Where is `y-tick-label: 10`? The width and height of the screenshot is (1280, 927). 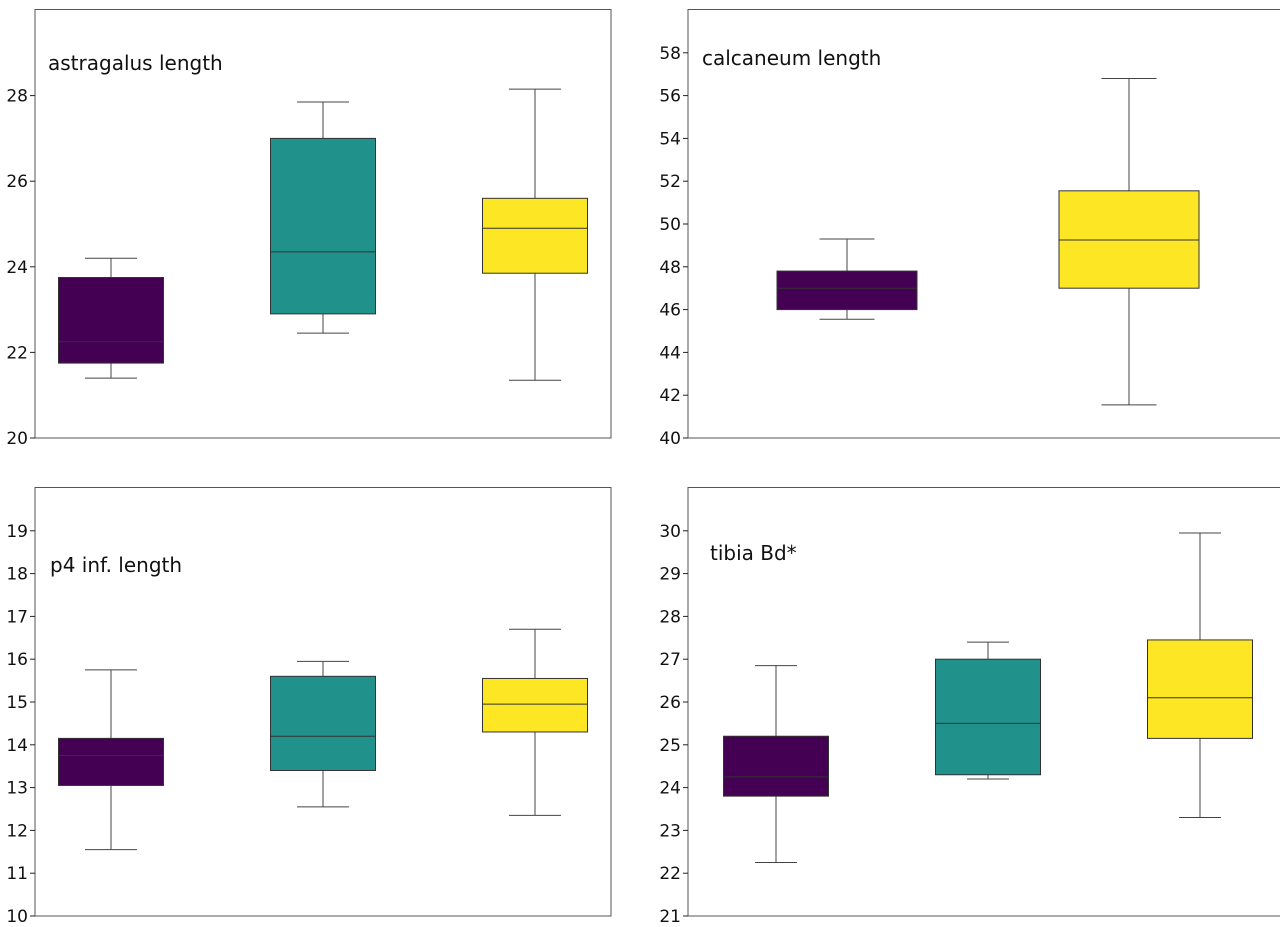
y-tick-label: 10 is located at coordinates (17, 917).